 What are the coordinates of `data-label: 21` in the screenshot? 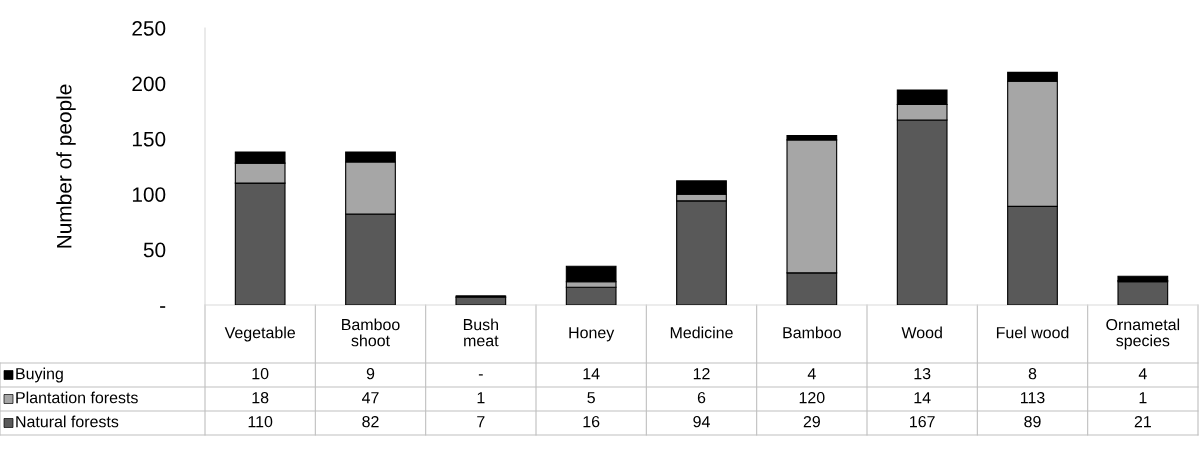 It's located at (1142, 421).